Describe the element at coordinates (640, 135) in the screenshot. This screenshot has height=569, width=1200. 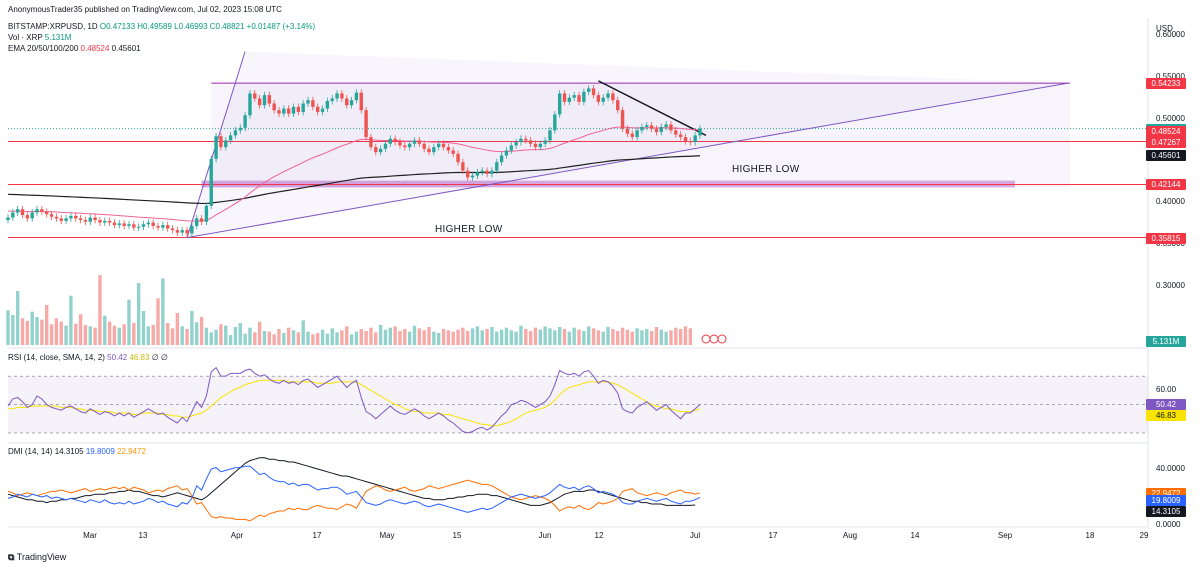
I see `range-box` at that location.